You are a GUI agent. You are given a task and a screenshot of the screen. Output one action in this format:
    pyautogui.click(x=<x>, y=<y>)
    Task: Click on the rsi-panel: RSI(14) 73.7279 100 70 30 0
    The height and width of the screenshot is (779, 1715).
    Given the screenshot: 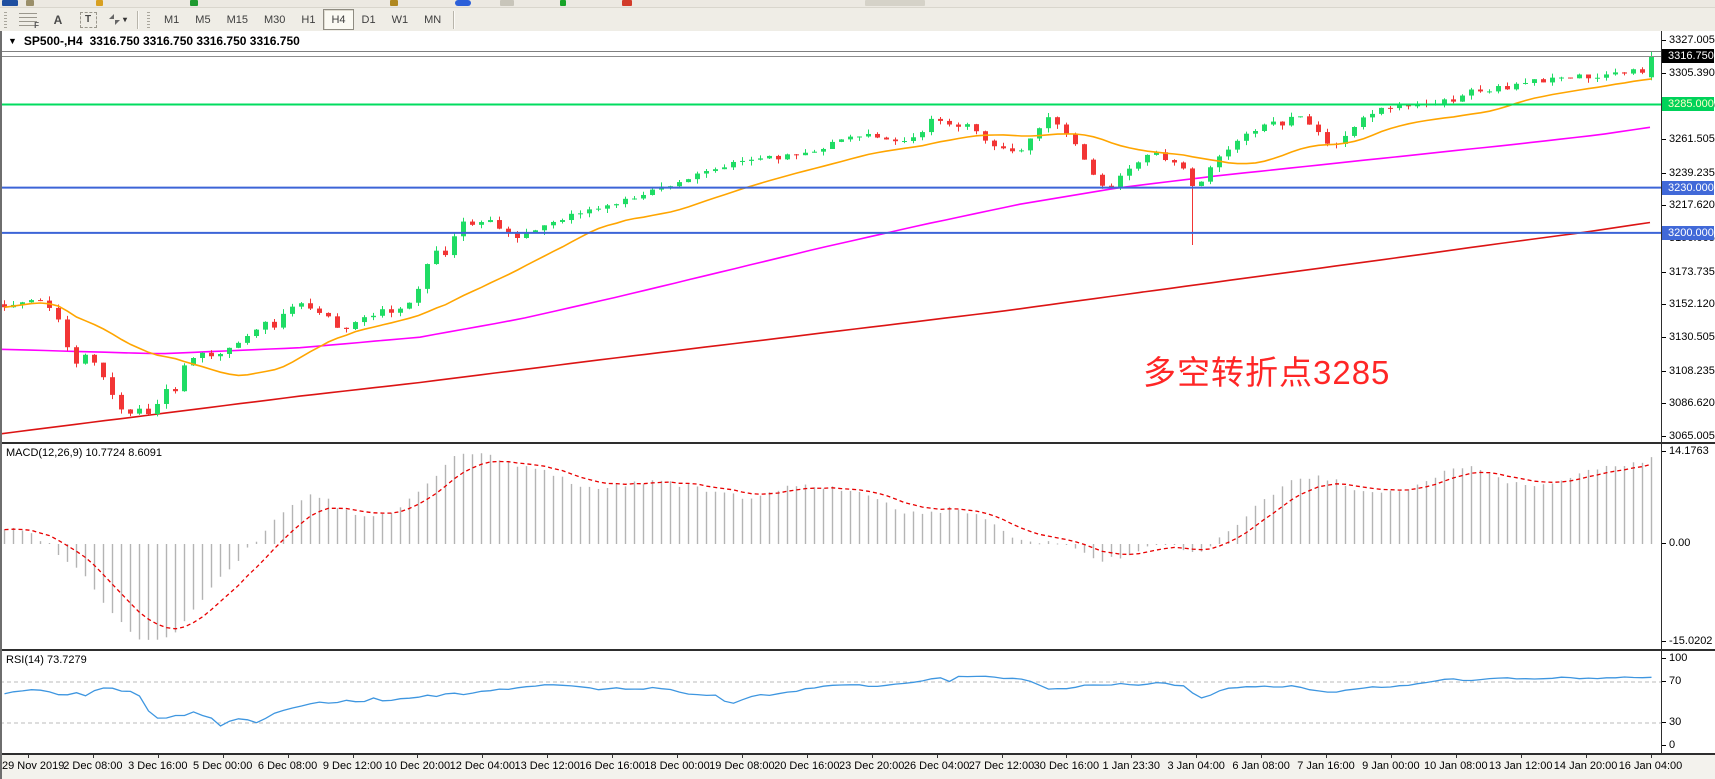 What is the action you would take?
    pyautogui.click(x=857, y=703)
    